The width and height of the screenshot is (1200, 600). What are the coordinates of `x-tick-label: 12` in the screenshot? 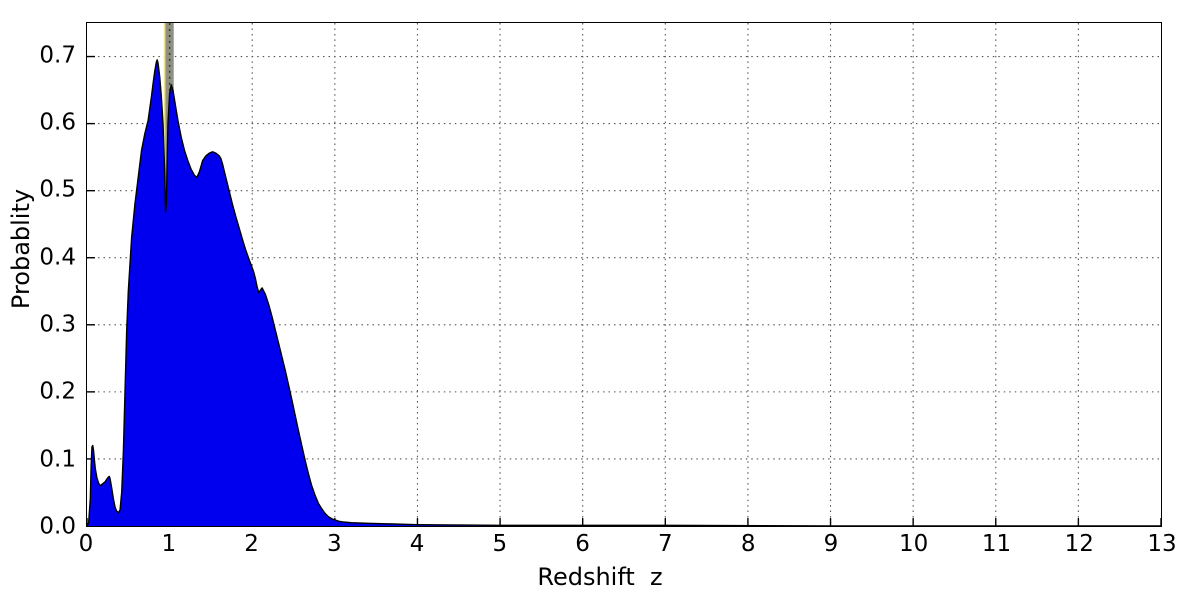 It's located at (1079, 544).